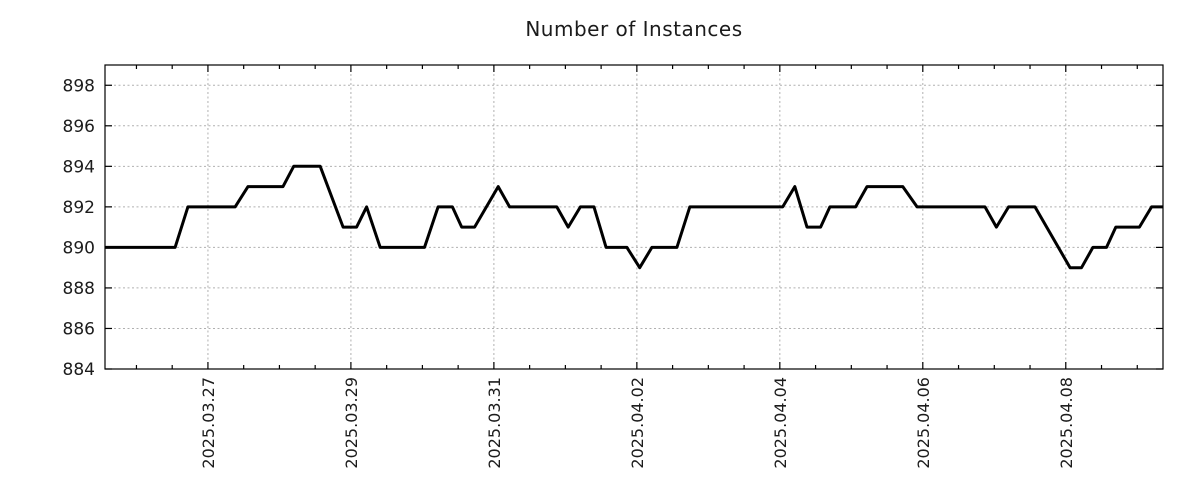  I want to click on chart-title: Number of Instances, so click(634, 29).